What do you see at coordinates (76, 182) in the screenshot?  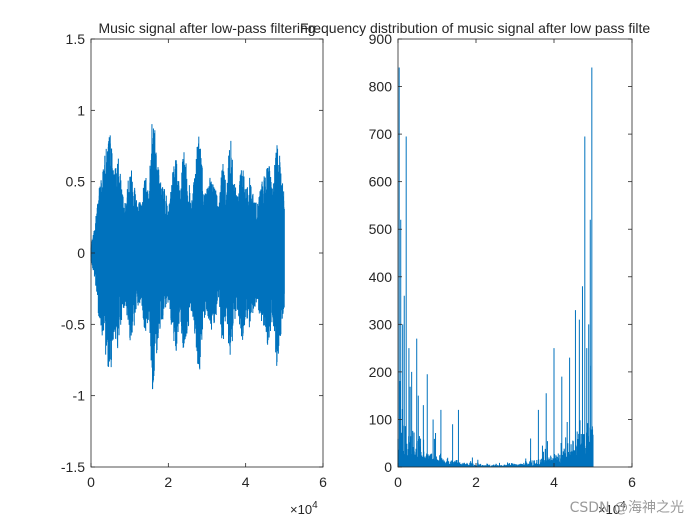 I see `y-tick-label: 0.5` at bounding box center [76, 182].